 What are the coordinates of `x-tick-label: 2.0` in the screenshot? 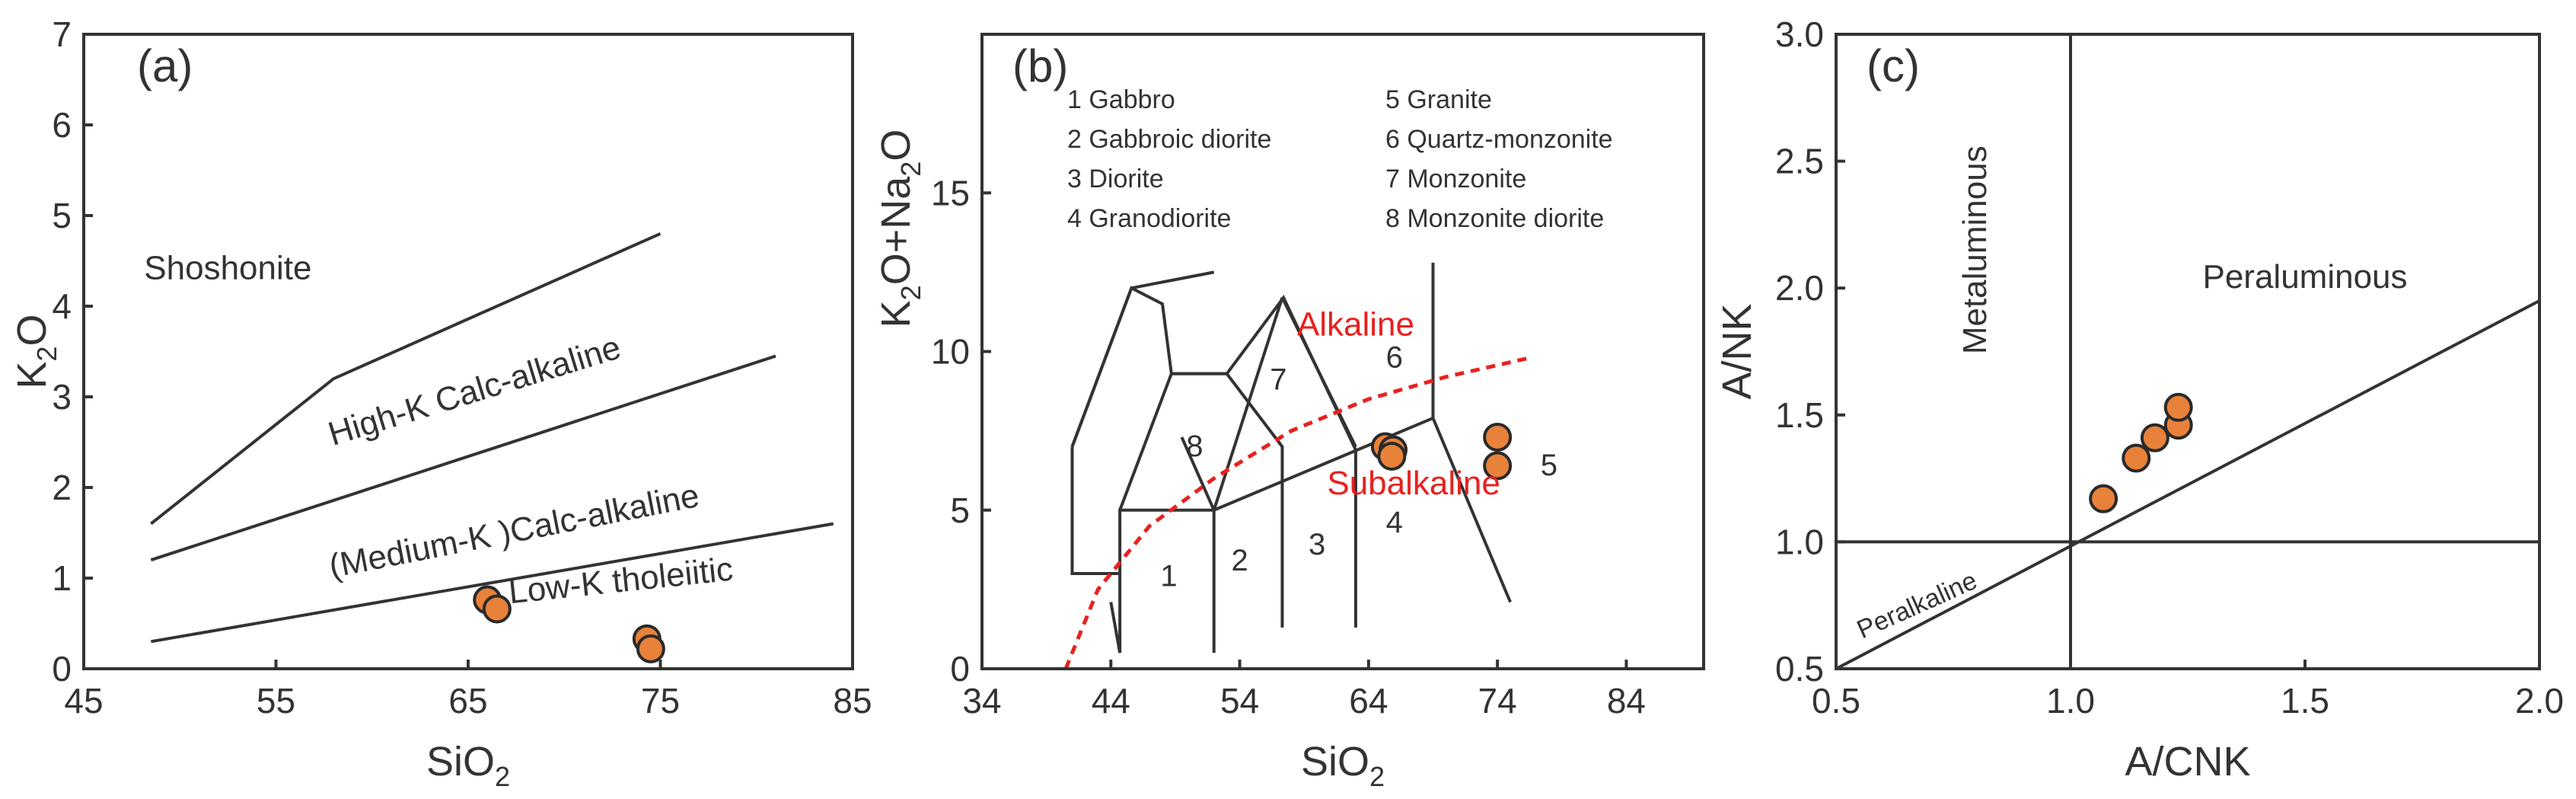 It's located at (2540, 701).